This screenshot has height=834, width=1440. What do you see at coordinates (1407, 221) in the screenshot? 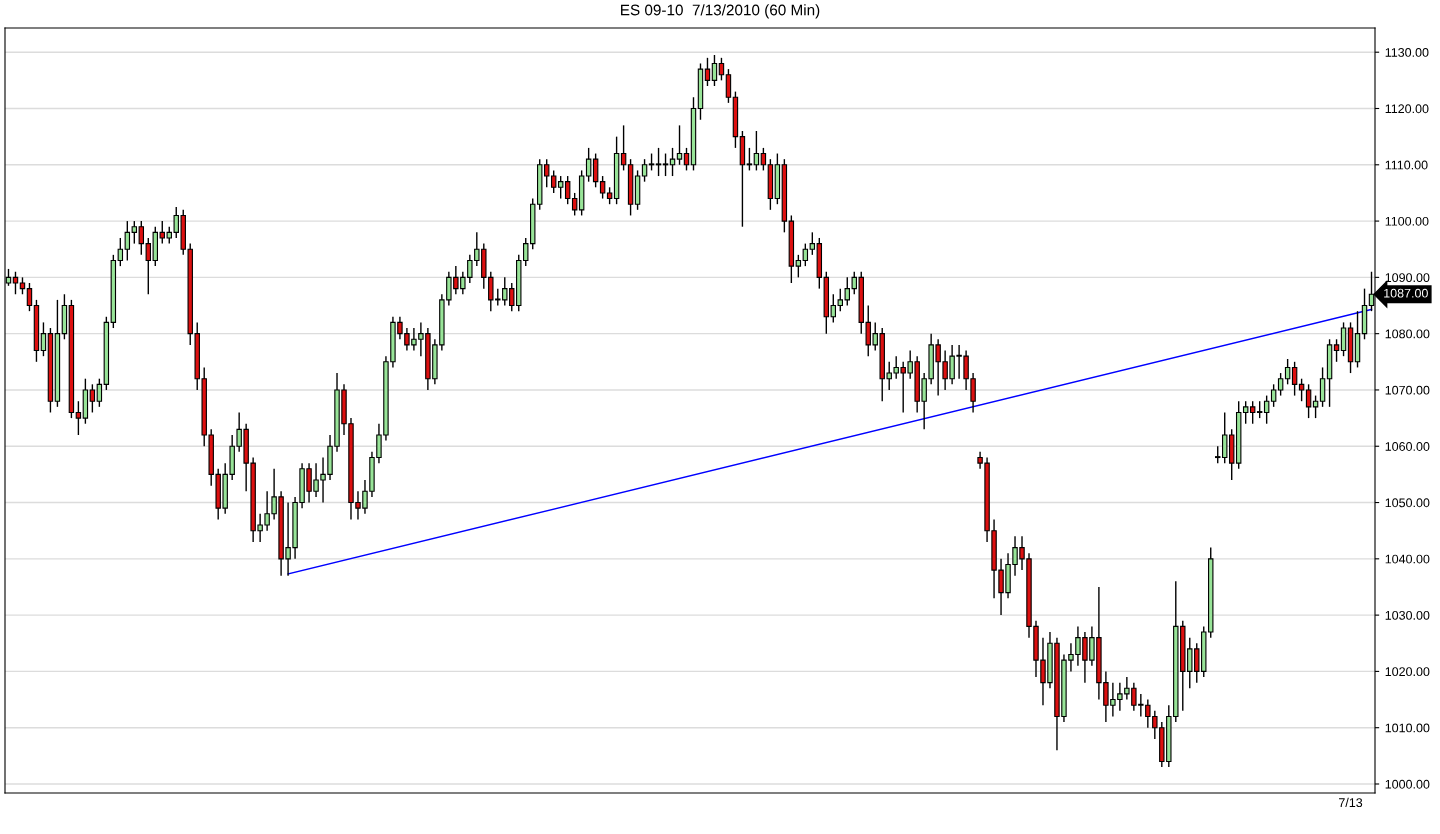
I see `y-tick-label: 1100.00` at bounding box center [1407, 221].